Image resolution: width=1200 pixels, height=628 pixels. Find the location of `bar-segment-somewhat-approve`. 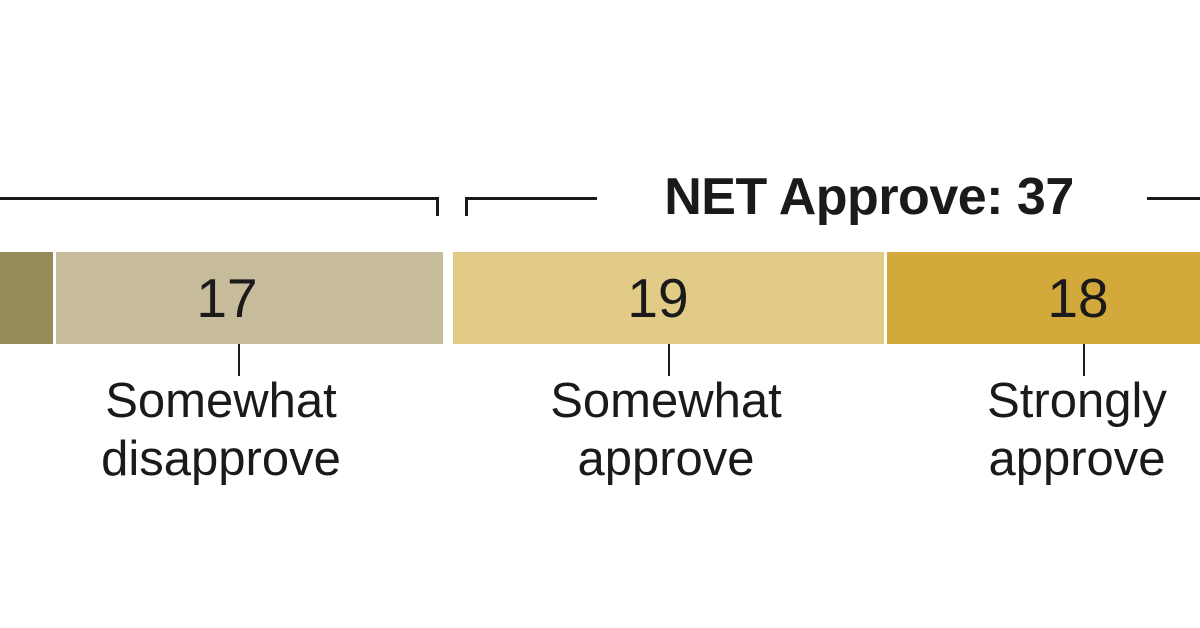

bar-segment-somewhat-approve is located at coordinates (668, 298).